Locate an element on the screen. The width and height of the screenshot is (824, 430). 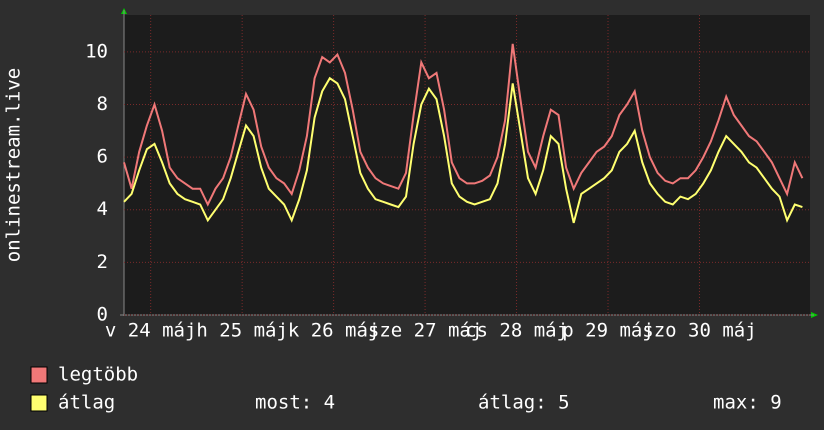
x-tick-label: k 26 máj is located at coordinates (334, 331).